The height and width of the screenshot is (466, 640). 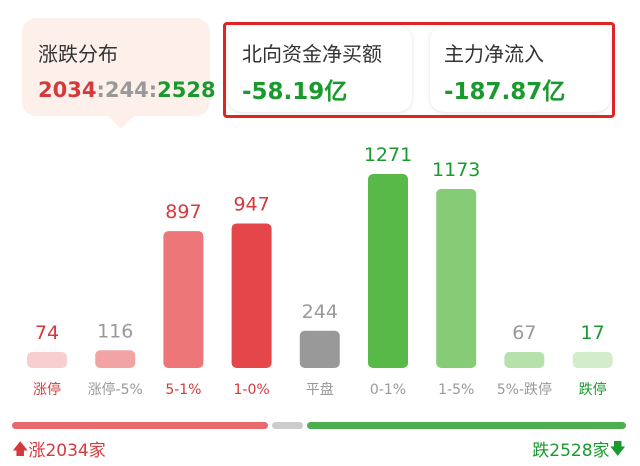 I want to click on bar-value-label-6: 1173, so click(x=456, y=170).